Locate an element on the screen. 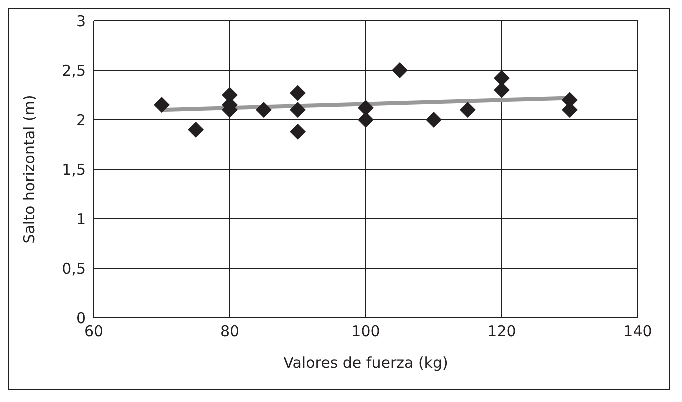  y-tick-label: 1 is located at coordinates (81, 219).